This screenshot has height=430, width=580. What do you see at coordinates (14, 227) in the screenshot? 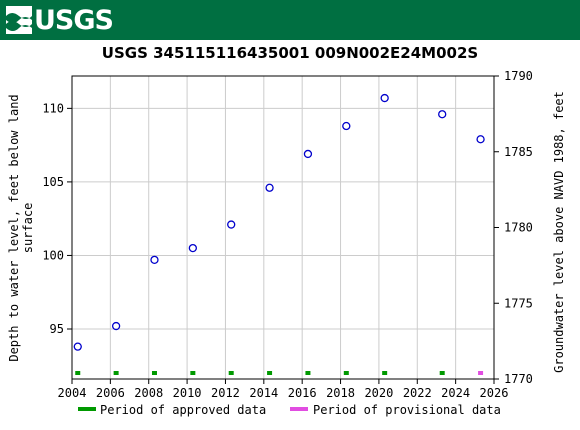
I see `left-y-axis-label-line1: Depth to water level, feet below land` at bounding box center [14, 227].